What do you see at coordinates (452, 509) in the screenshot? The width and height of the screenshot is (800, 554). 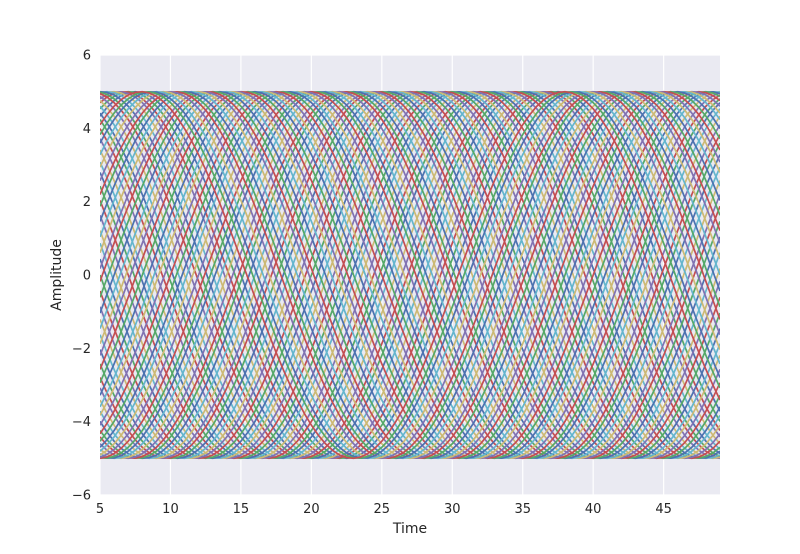 I see `x-tick-label: 30` at bounding box center [452, 509].